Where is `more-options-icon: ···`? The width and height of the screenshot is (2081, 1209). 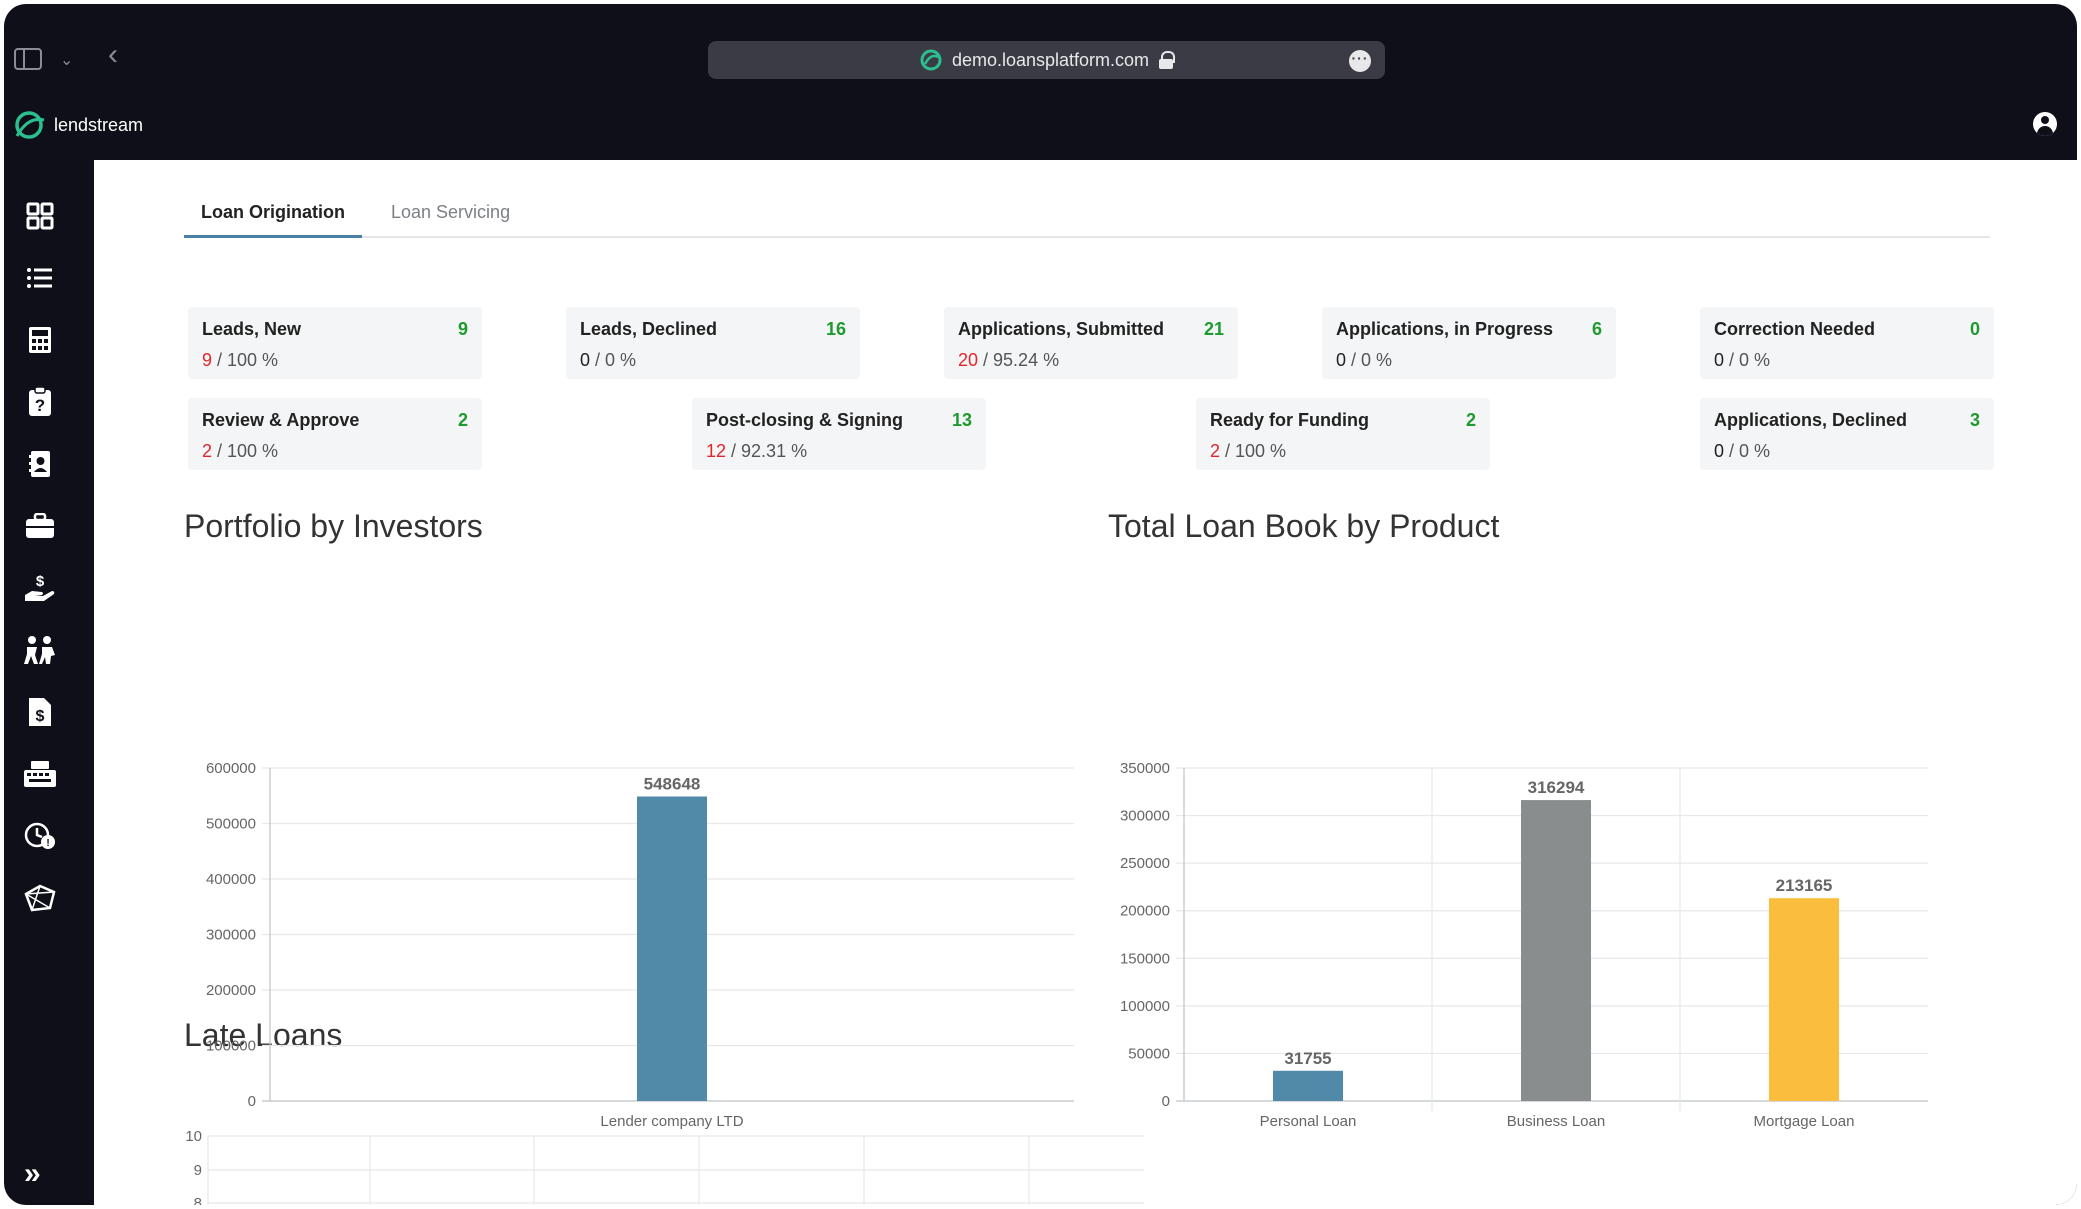
more-options-icon: ··· is located at coordinates (1360, 61).